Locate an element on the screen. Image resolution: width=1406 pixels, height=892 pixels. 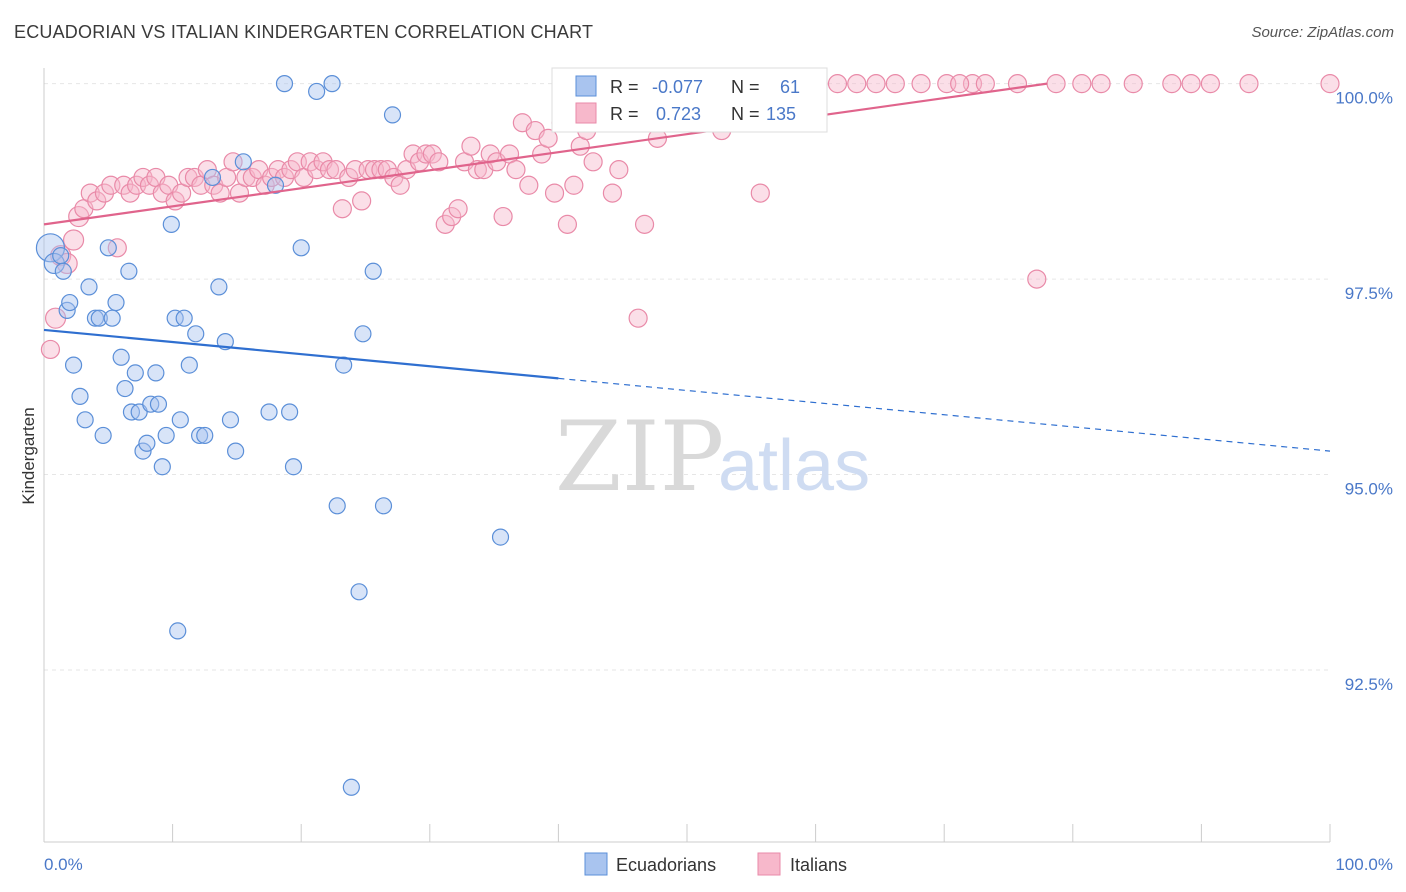
stats-box: R = -0.077 N = 61 R = 0.723 N = 135 is located at coordinates (689, 100).